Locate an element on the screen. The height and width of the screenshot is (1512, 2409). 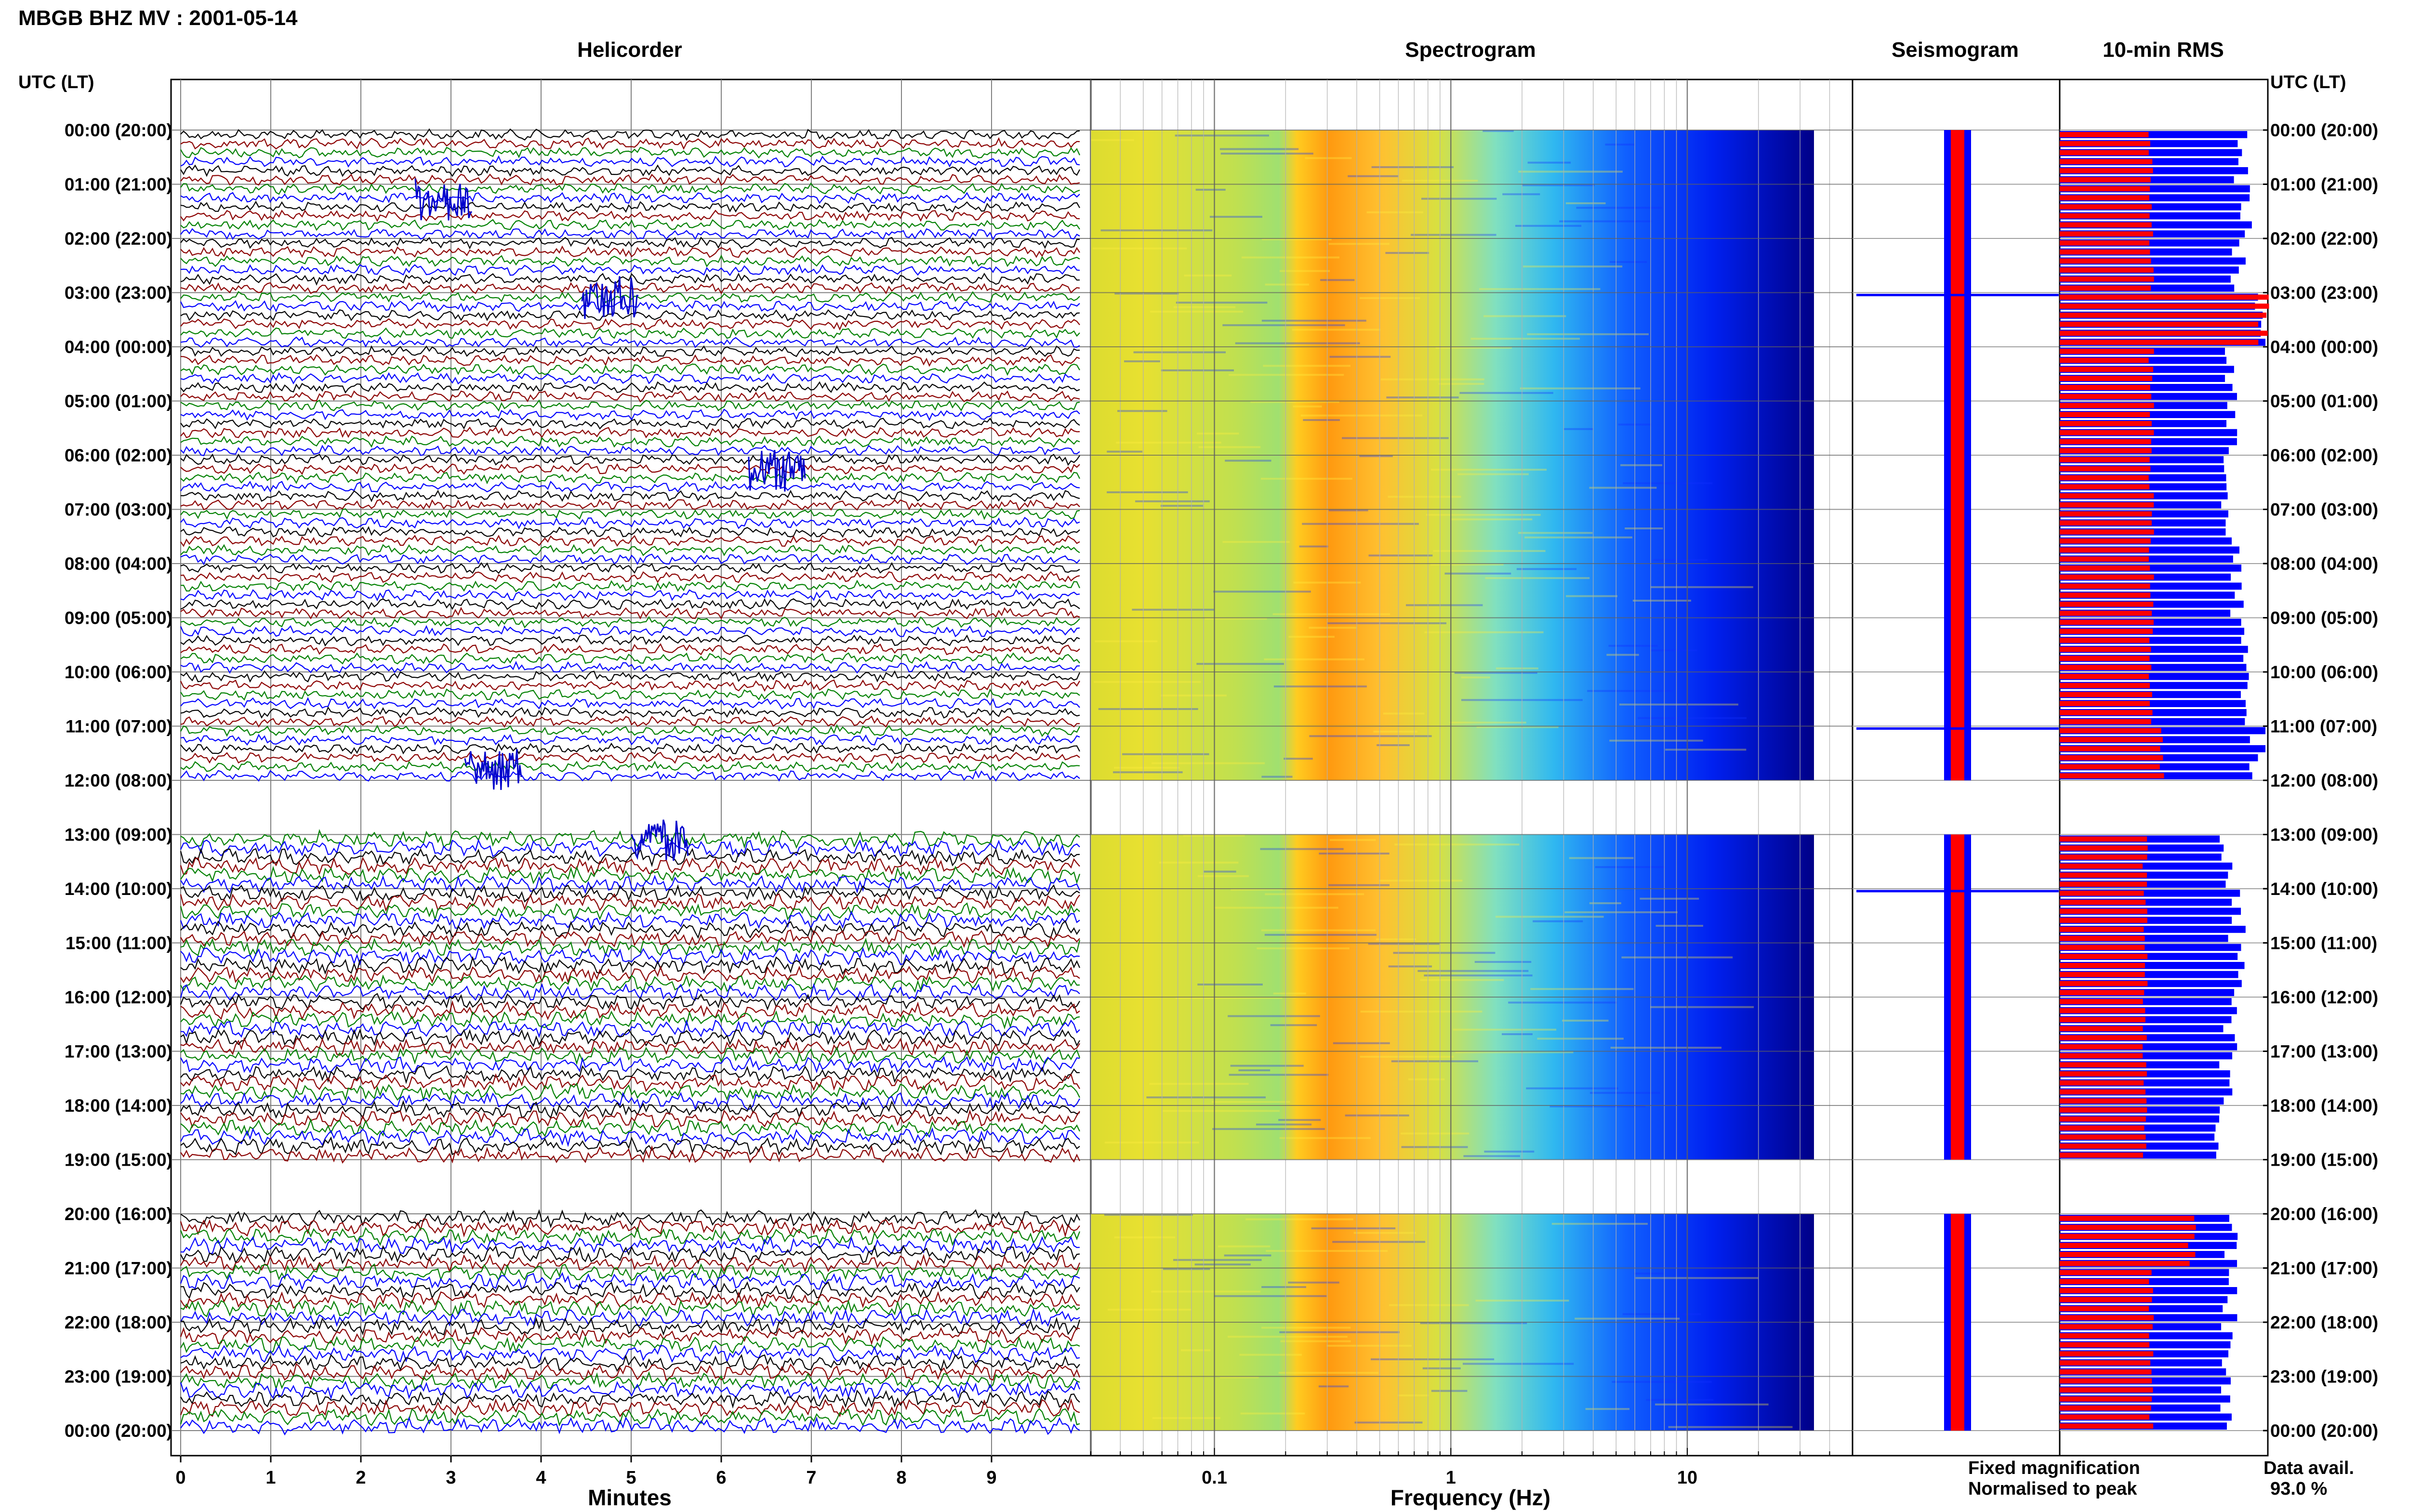
time-label-right: 10:00 (06:00) is located at coordinates (2324, 672).